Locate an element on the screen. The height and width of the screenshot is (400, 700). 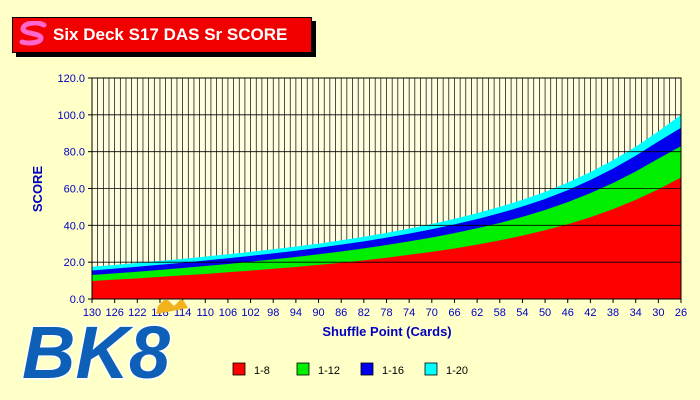
x-tick-label: 30 is located at coordinates (658, 313).